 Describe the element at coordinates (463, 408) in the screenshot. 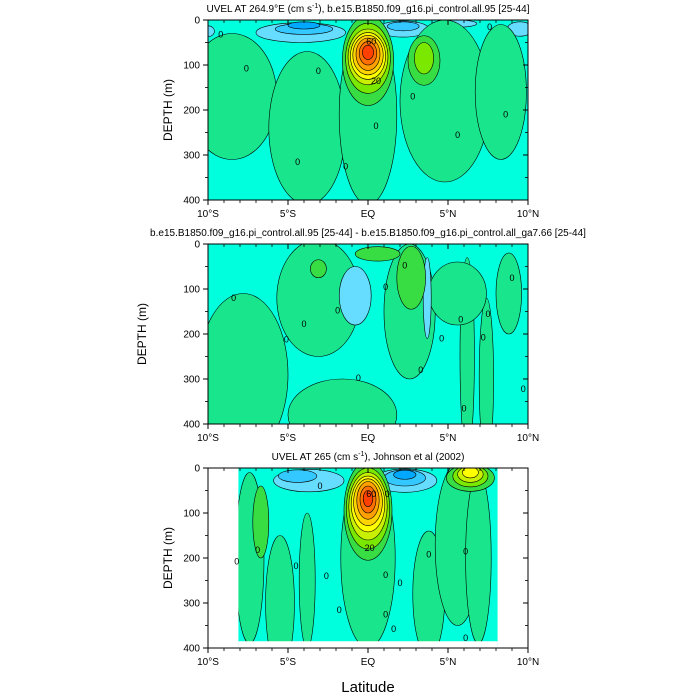

I see `panel-2-contour-label-10: 0` at that location.